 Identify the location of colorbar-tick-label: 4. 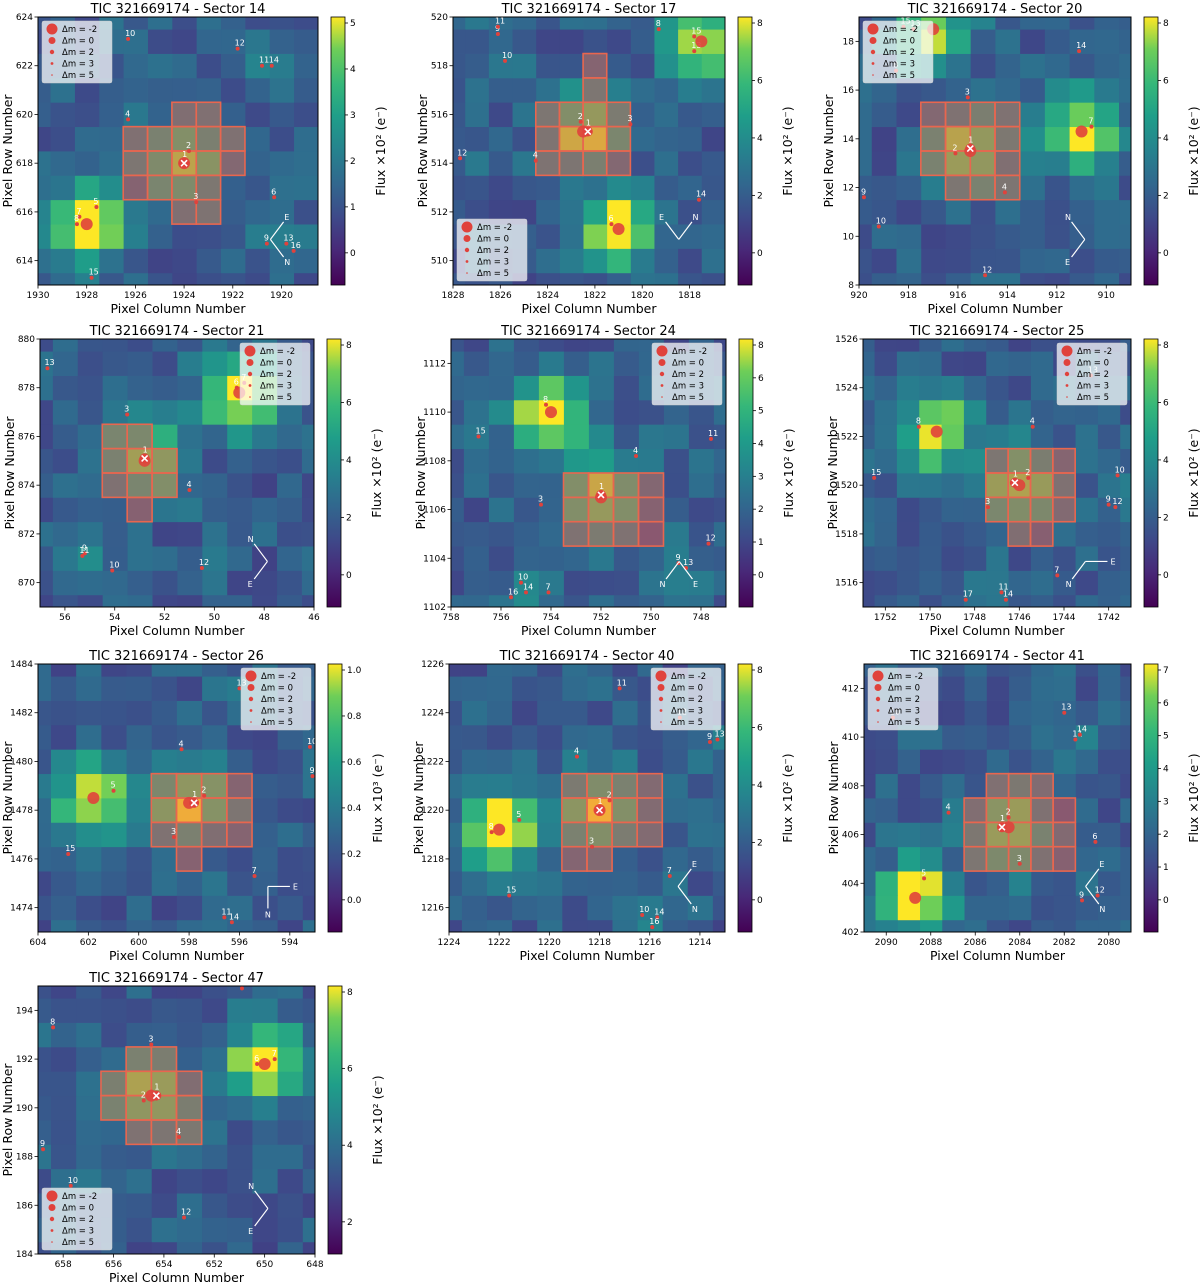
(350, 1146).